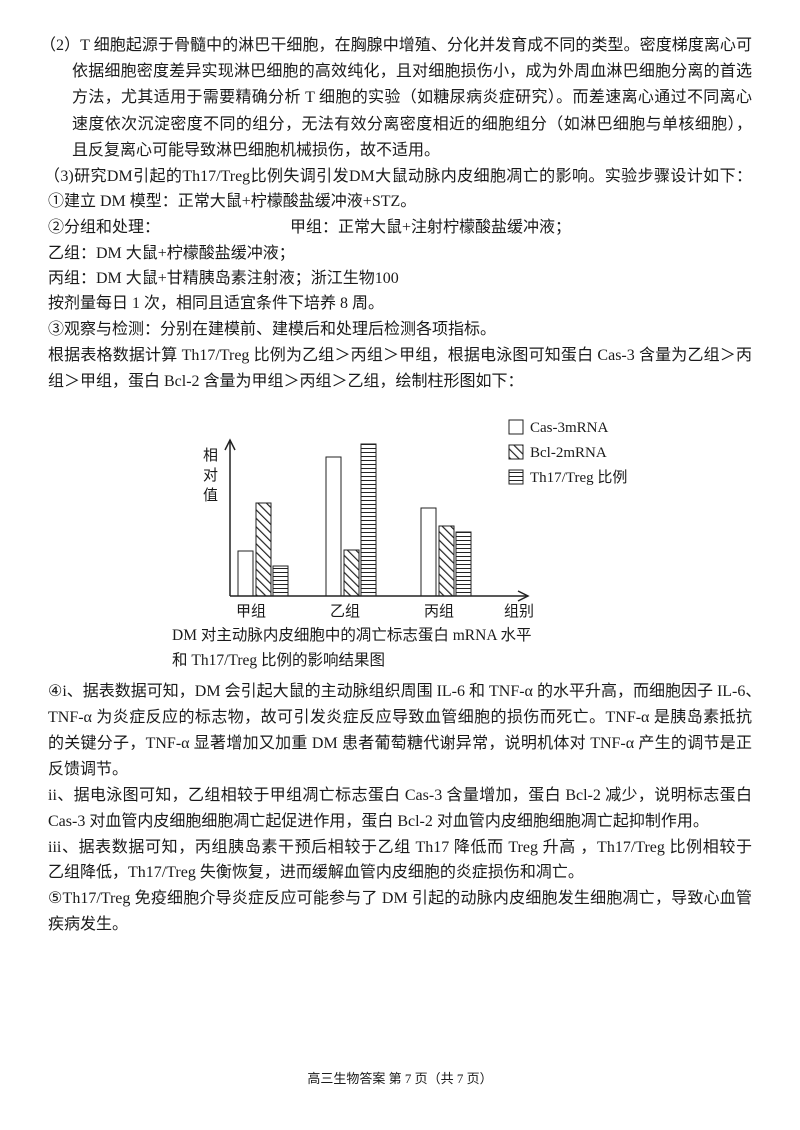  I want to click on paragraph-line: ③观察与检测：分别在建模前、建模后和处理后检测各项指标。, so click(272, 329).